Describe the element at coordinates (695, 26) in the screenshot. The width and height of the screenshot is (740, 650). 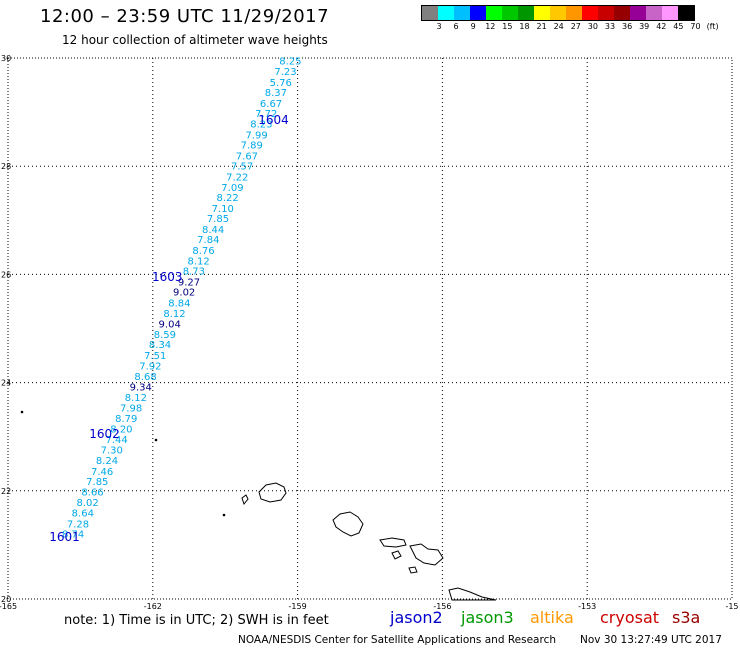
I see `legend-tick: 70` at that location.